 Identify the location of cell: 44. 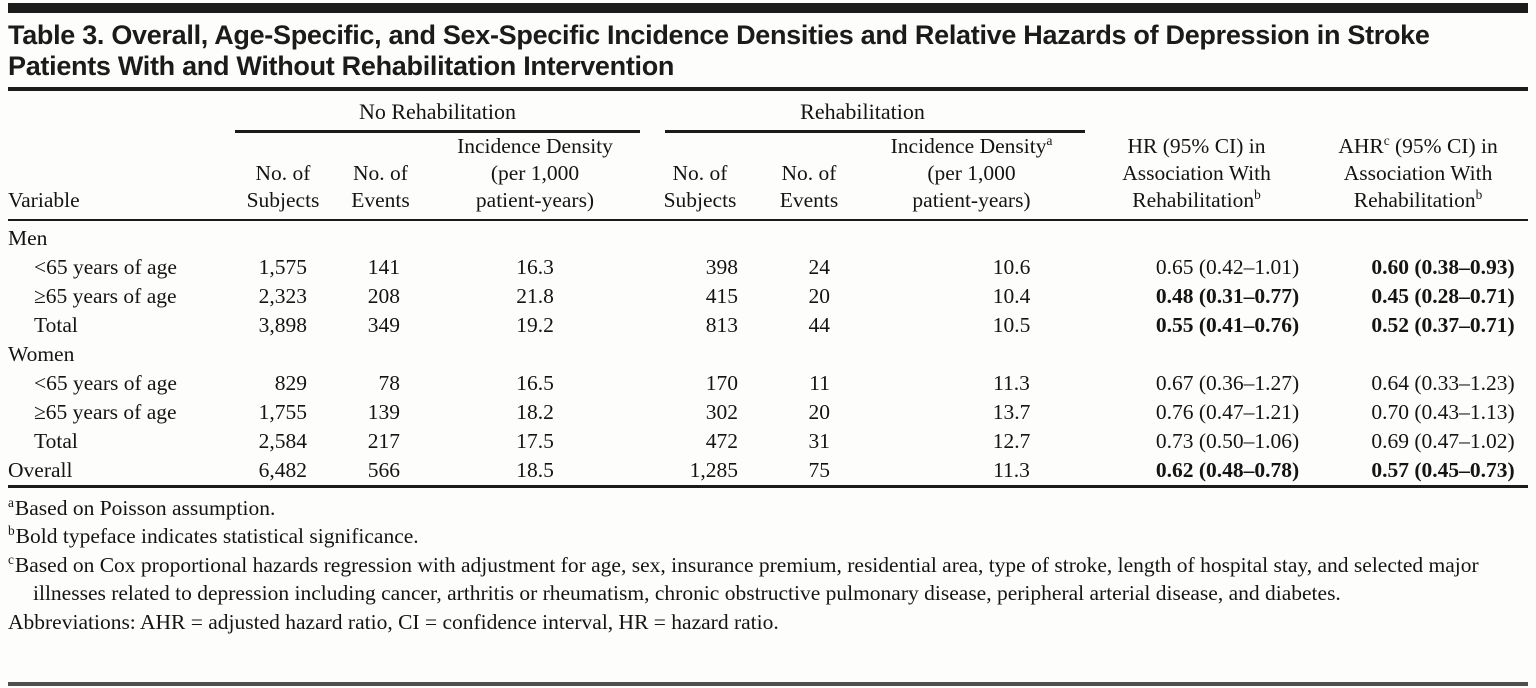
(819, 325).